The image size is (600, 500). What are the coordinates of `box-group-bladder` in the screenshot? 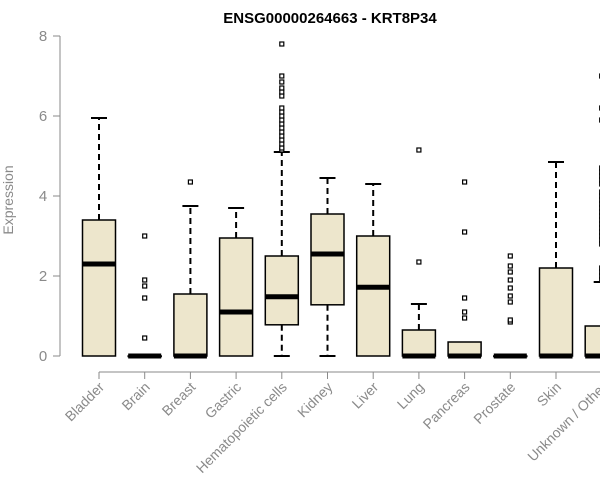 It's located at (99, 237).